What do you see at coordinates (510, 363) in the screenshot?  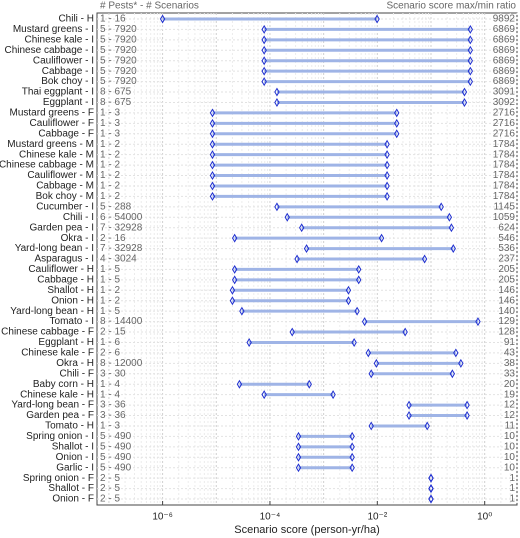 I see `ratio-label: 38` at bounding box center [510, 363].